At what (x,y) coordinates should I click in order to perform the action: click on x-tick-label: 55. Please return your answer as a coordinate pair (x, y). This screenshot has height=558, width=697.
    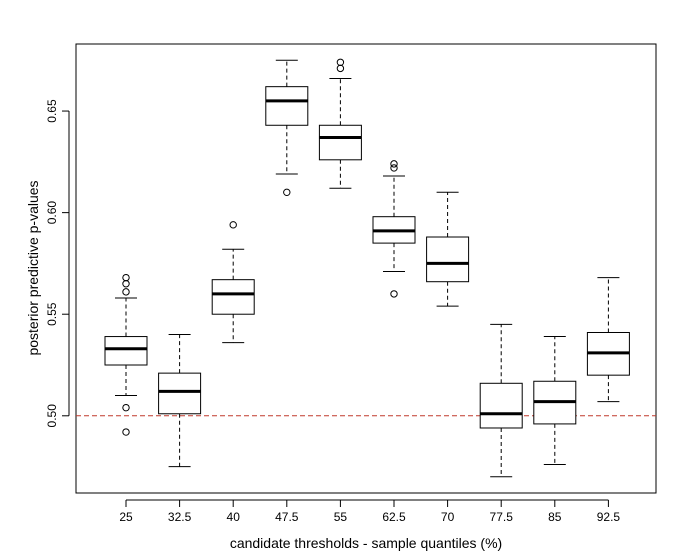
    Looking at the image, I should click on (341, 517).